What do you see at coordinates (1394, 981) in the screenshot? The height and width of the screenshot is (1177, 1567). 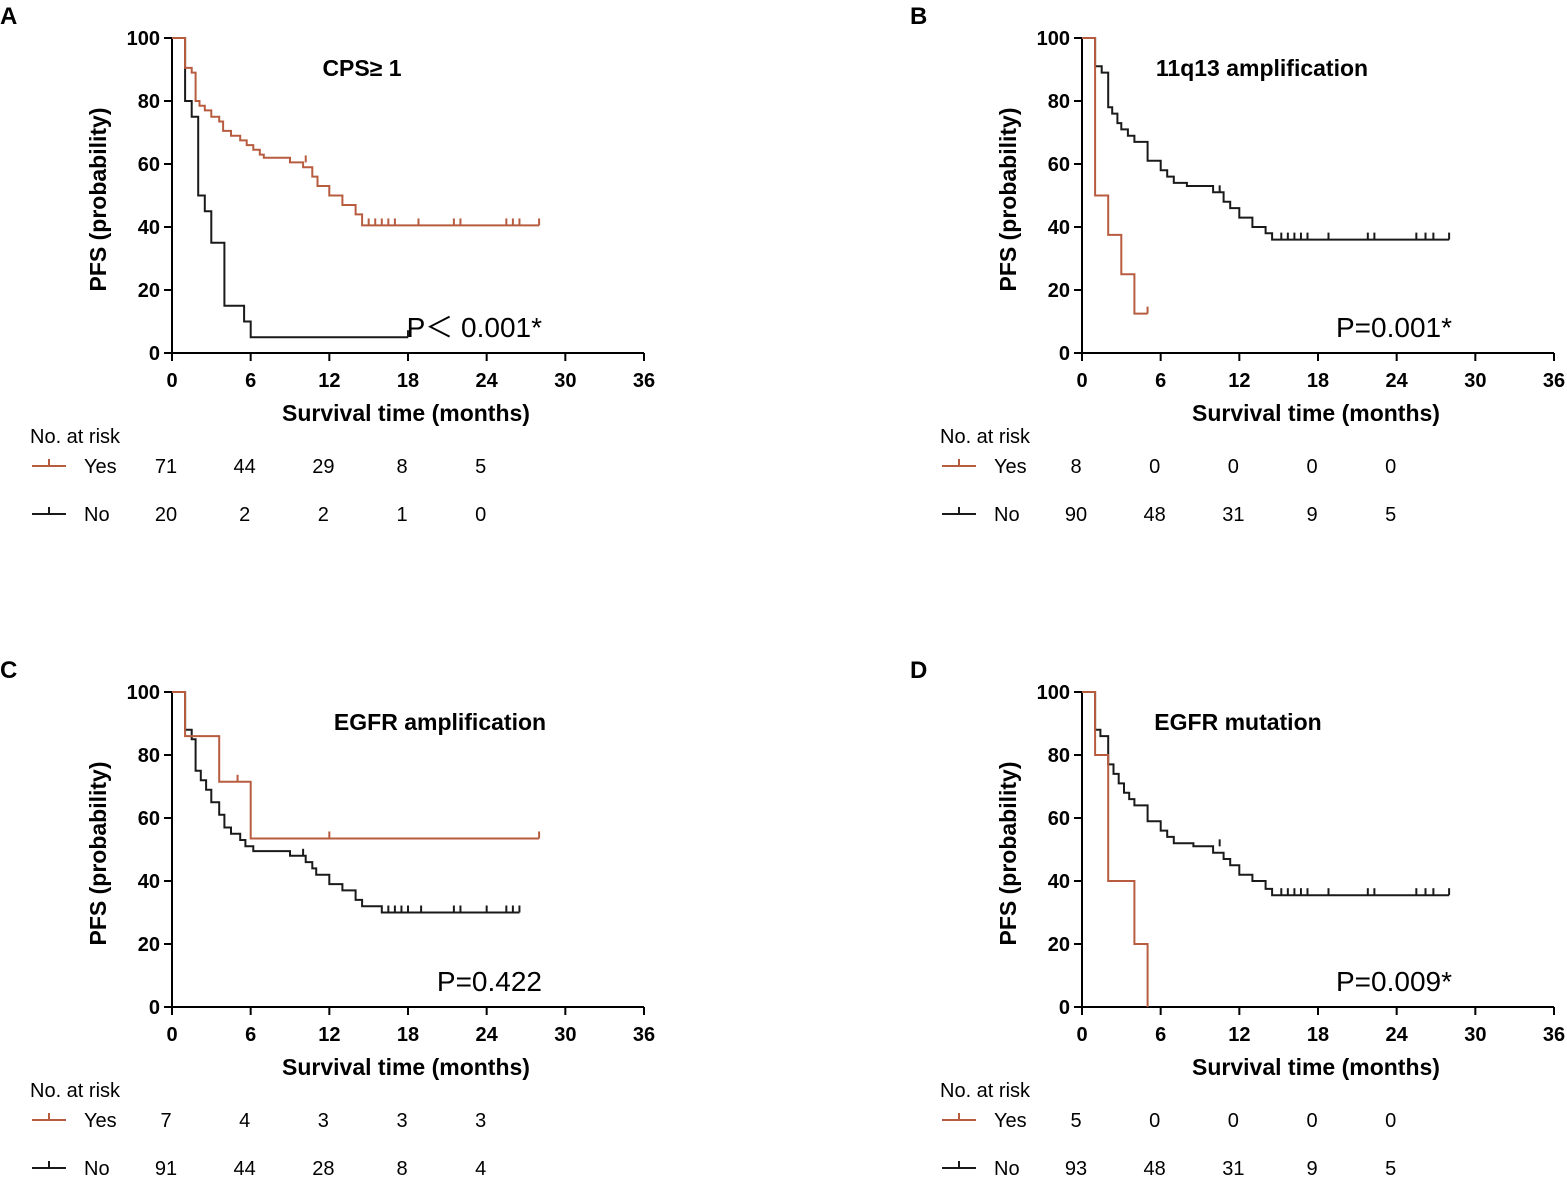 I see `p-value: P=0.009*` at bounding box center [1394, 981].